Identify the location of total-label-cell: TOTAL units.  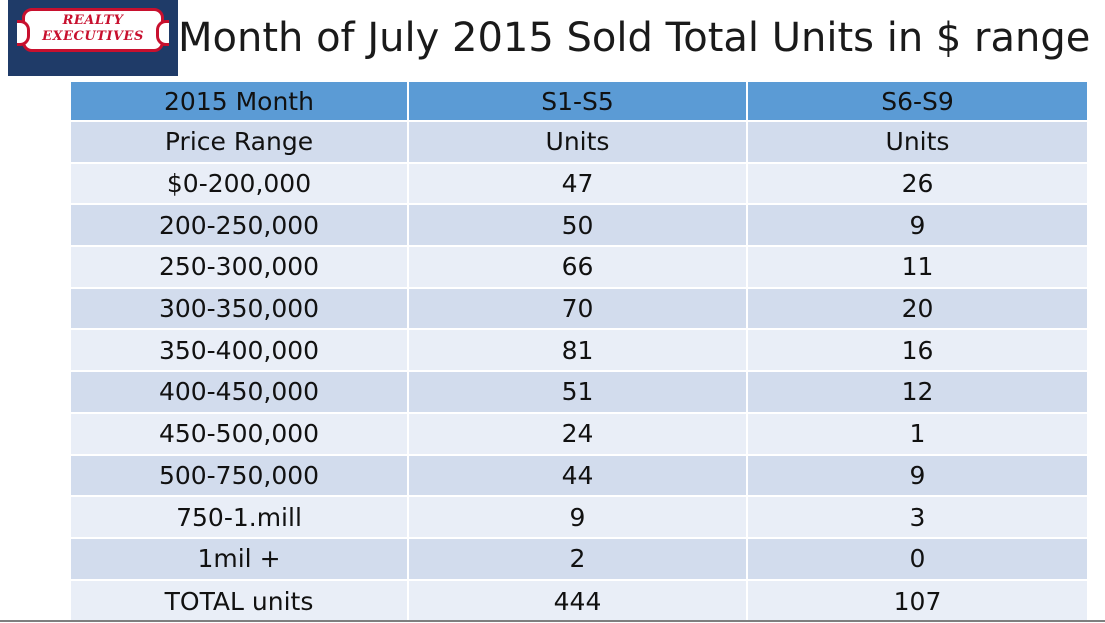
(240, 601).